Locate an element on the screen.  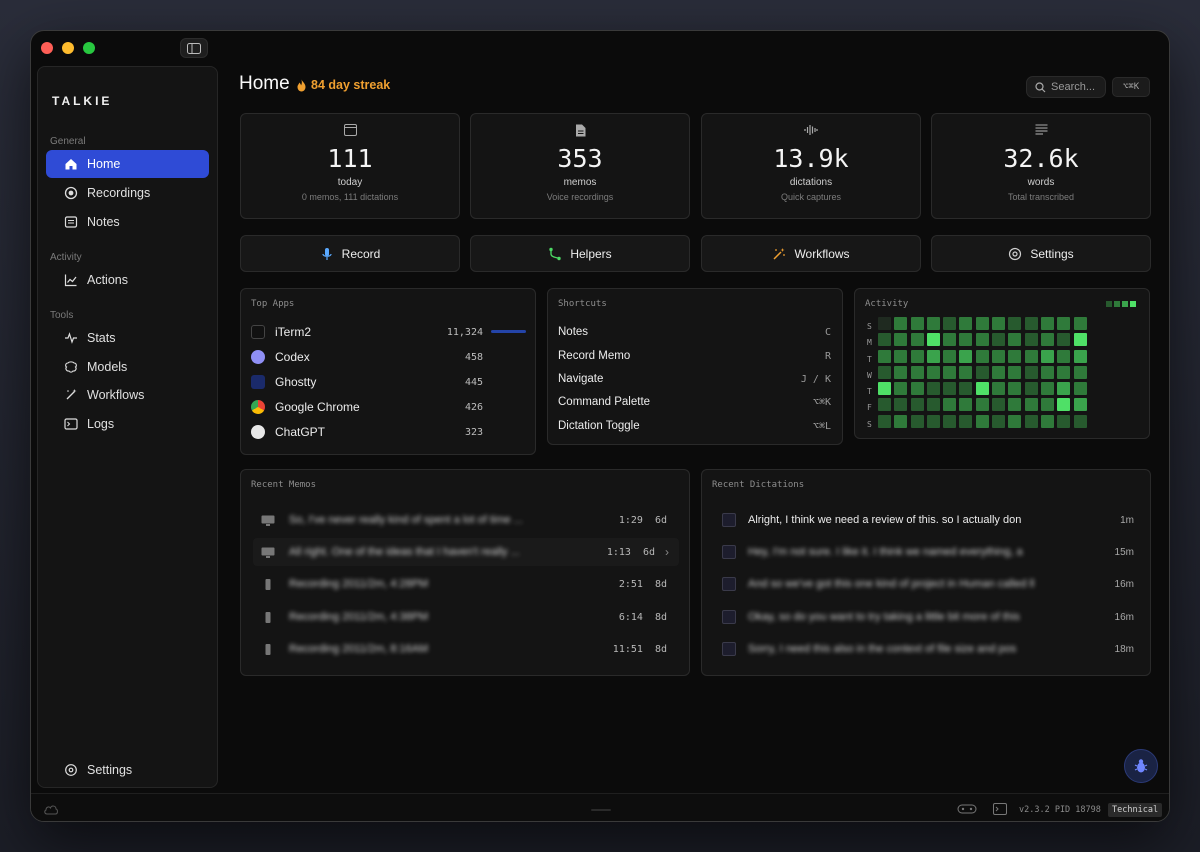
workflows-button: Workflows is located at coordinates (811, 253).